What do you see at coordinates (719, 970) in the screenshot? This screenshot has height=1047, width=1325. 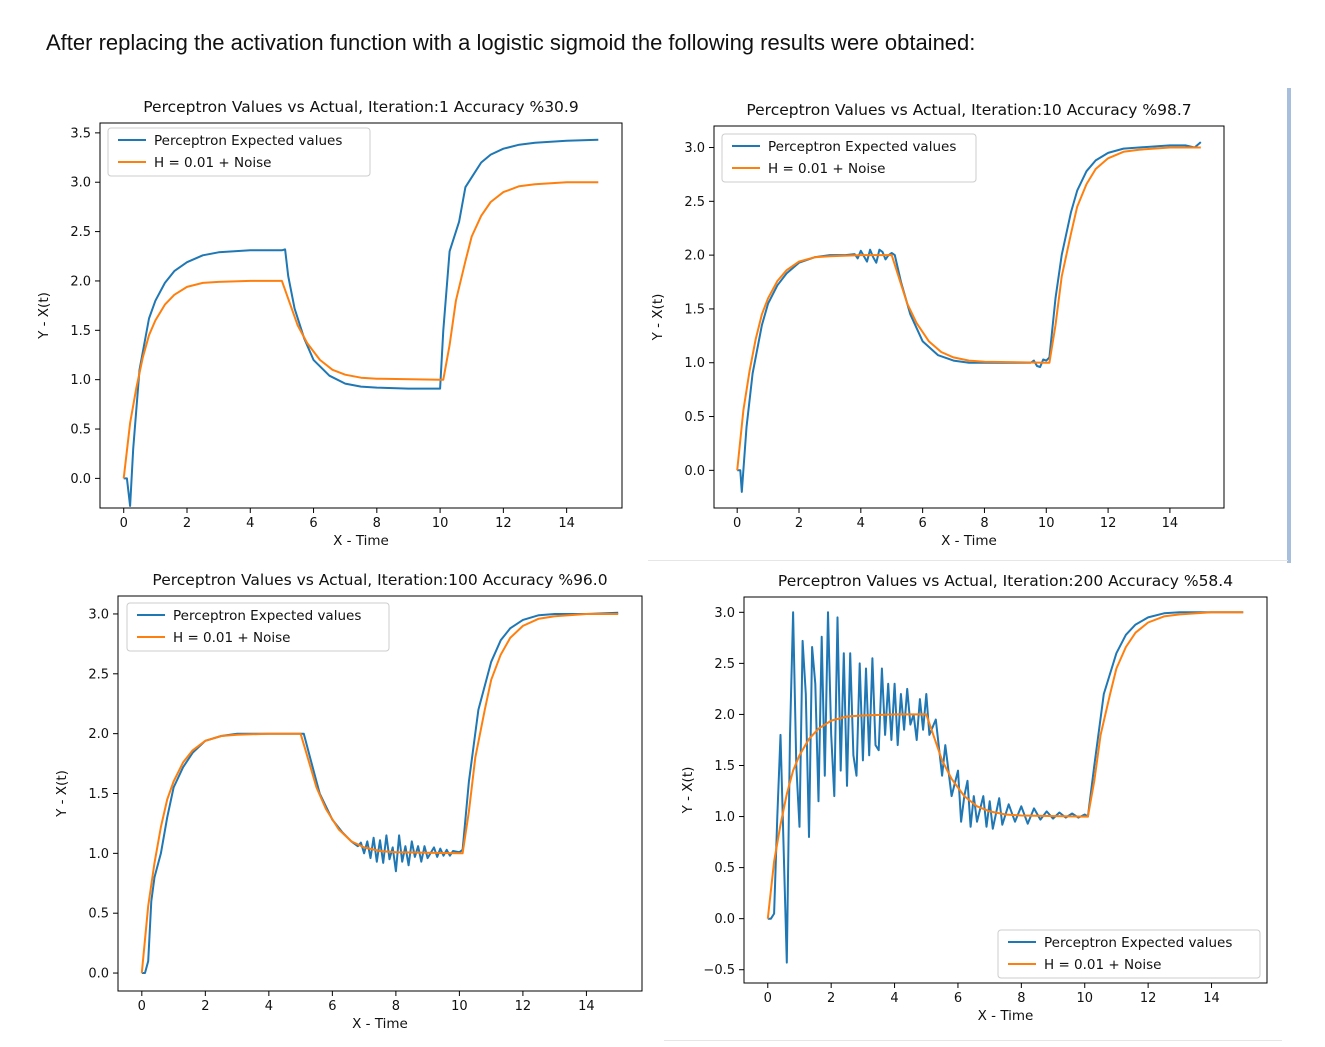 I see `y-tick-label: −0.5` at bounding box center [719, 970].